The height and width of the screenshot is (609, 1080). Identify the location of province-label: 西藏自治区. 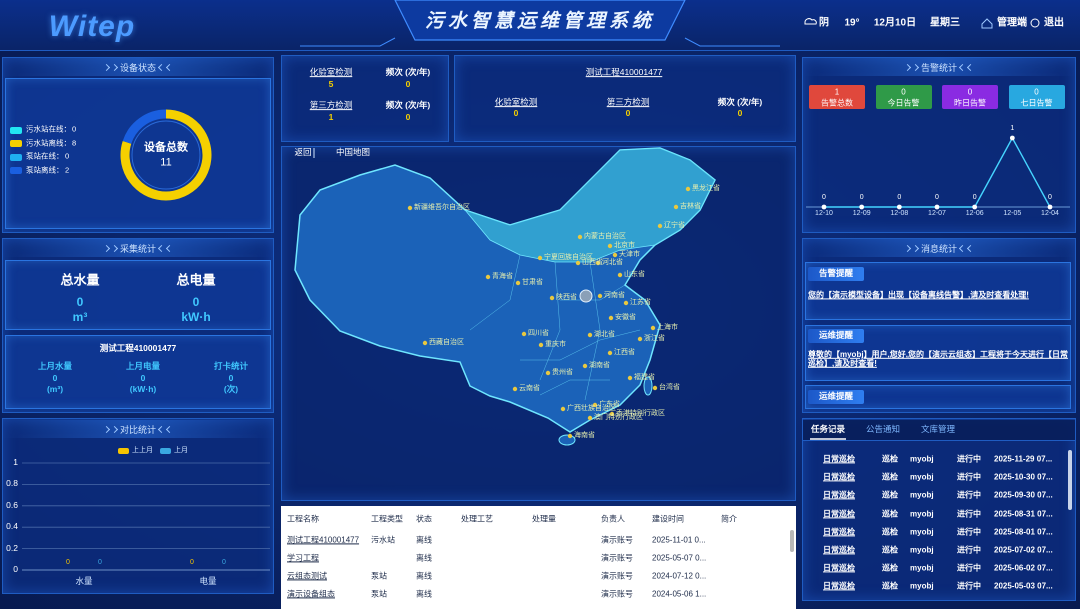
(446, 342).